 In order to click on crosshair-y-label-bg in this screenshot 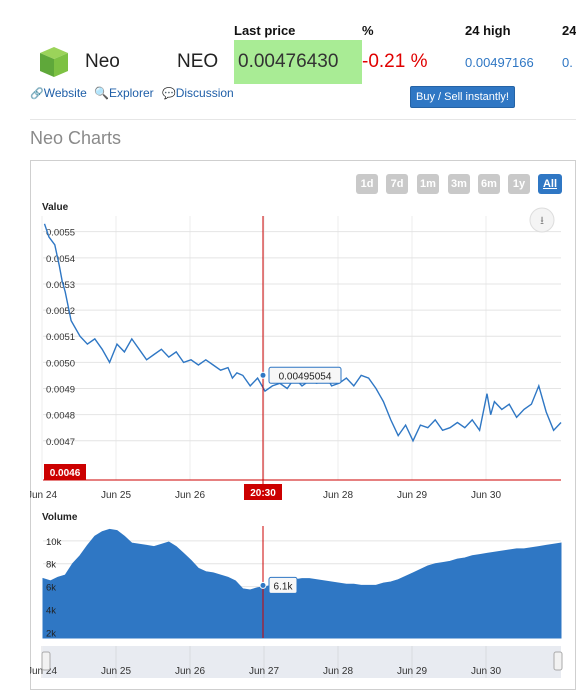, I will do `click(65, 472)`.